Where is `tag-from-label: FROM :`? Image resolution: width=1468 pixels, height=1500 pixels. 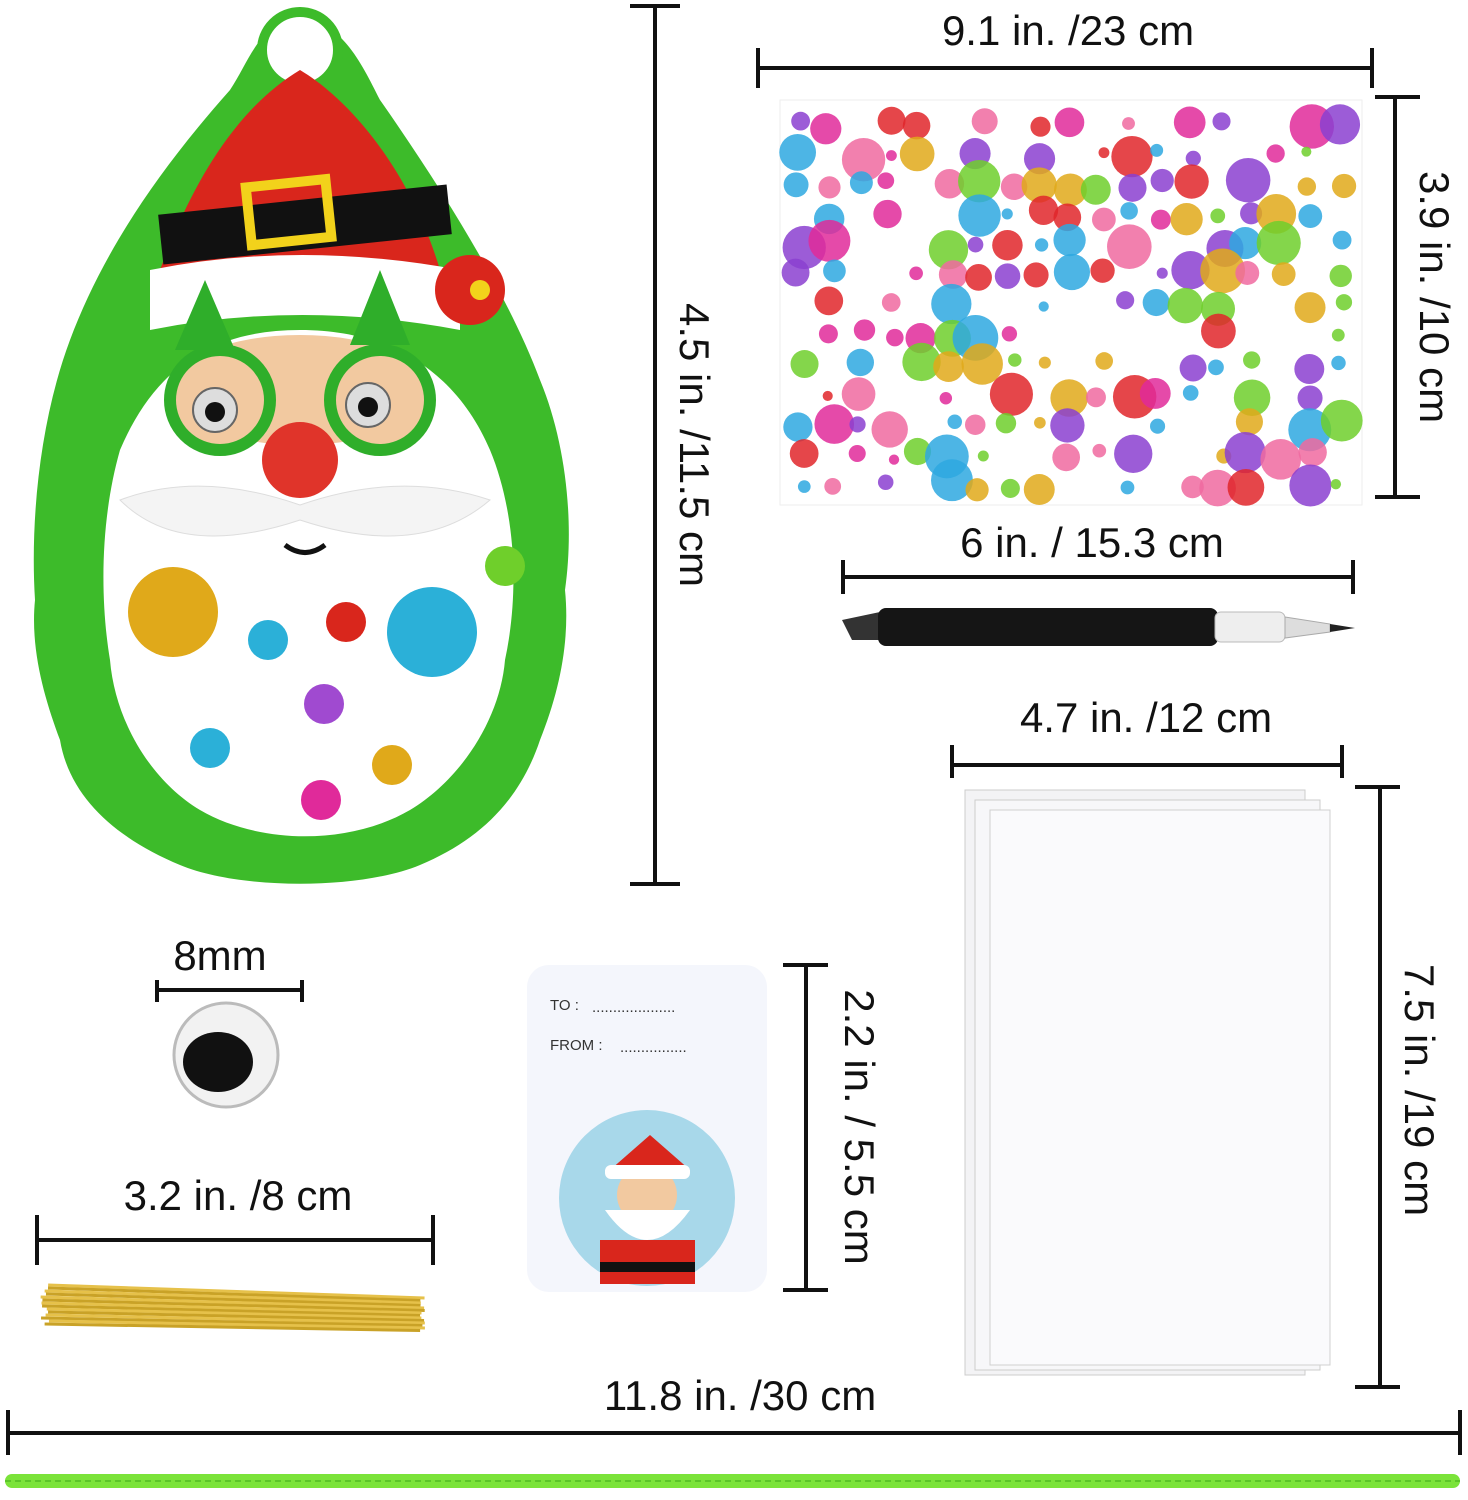
tag-from-label: FROM : is located at coordinates (576, 1045).